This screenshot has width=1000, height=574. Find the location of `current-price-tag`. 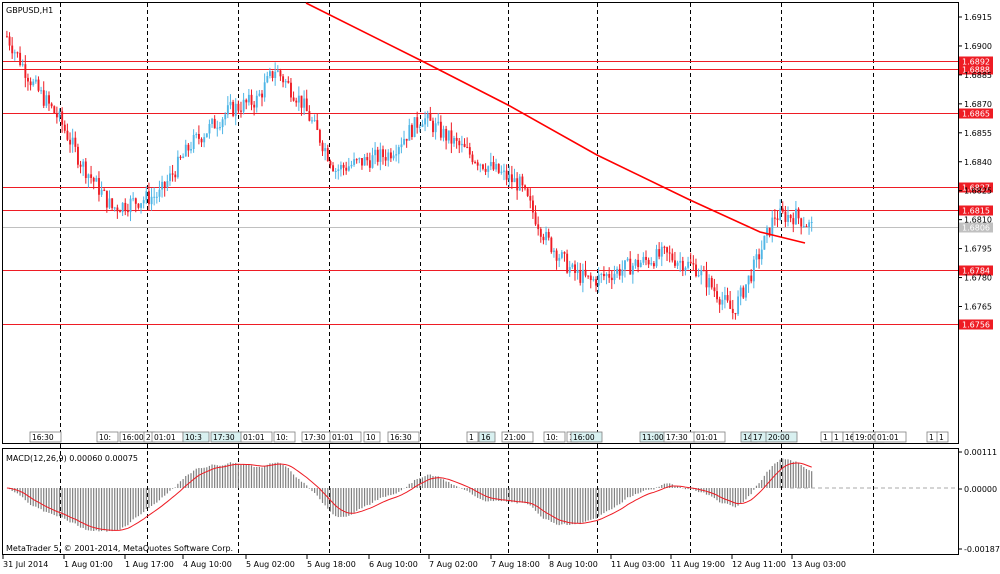

current-price-tag is located at coordinates (976, 227).